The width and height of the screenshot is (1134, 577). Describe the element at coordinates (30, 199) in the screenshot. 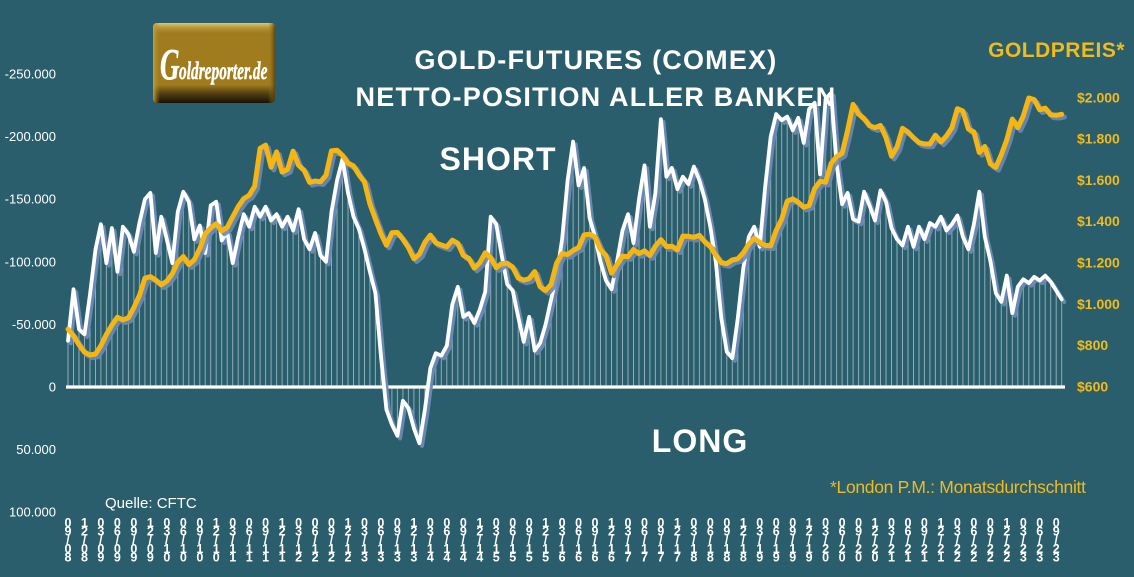

I see `svg-text: -150.000` at that location.